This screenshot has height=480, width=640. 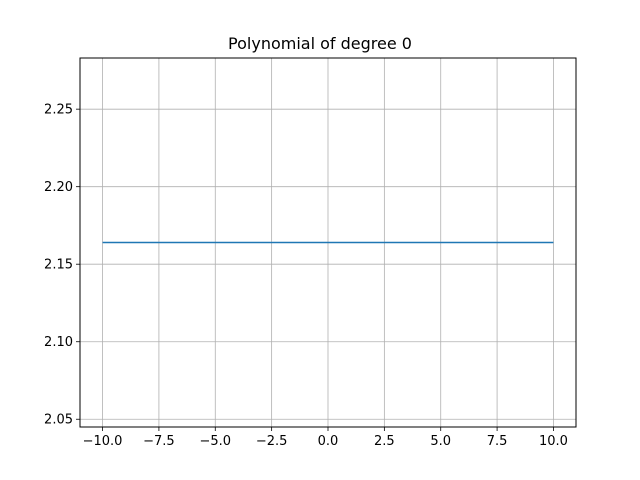 I want to click on y-tick-label: 2.10, so click(x=58, y=342).